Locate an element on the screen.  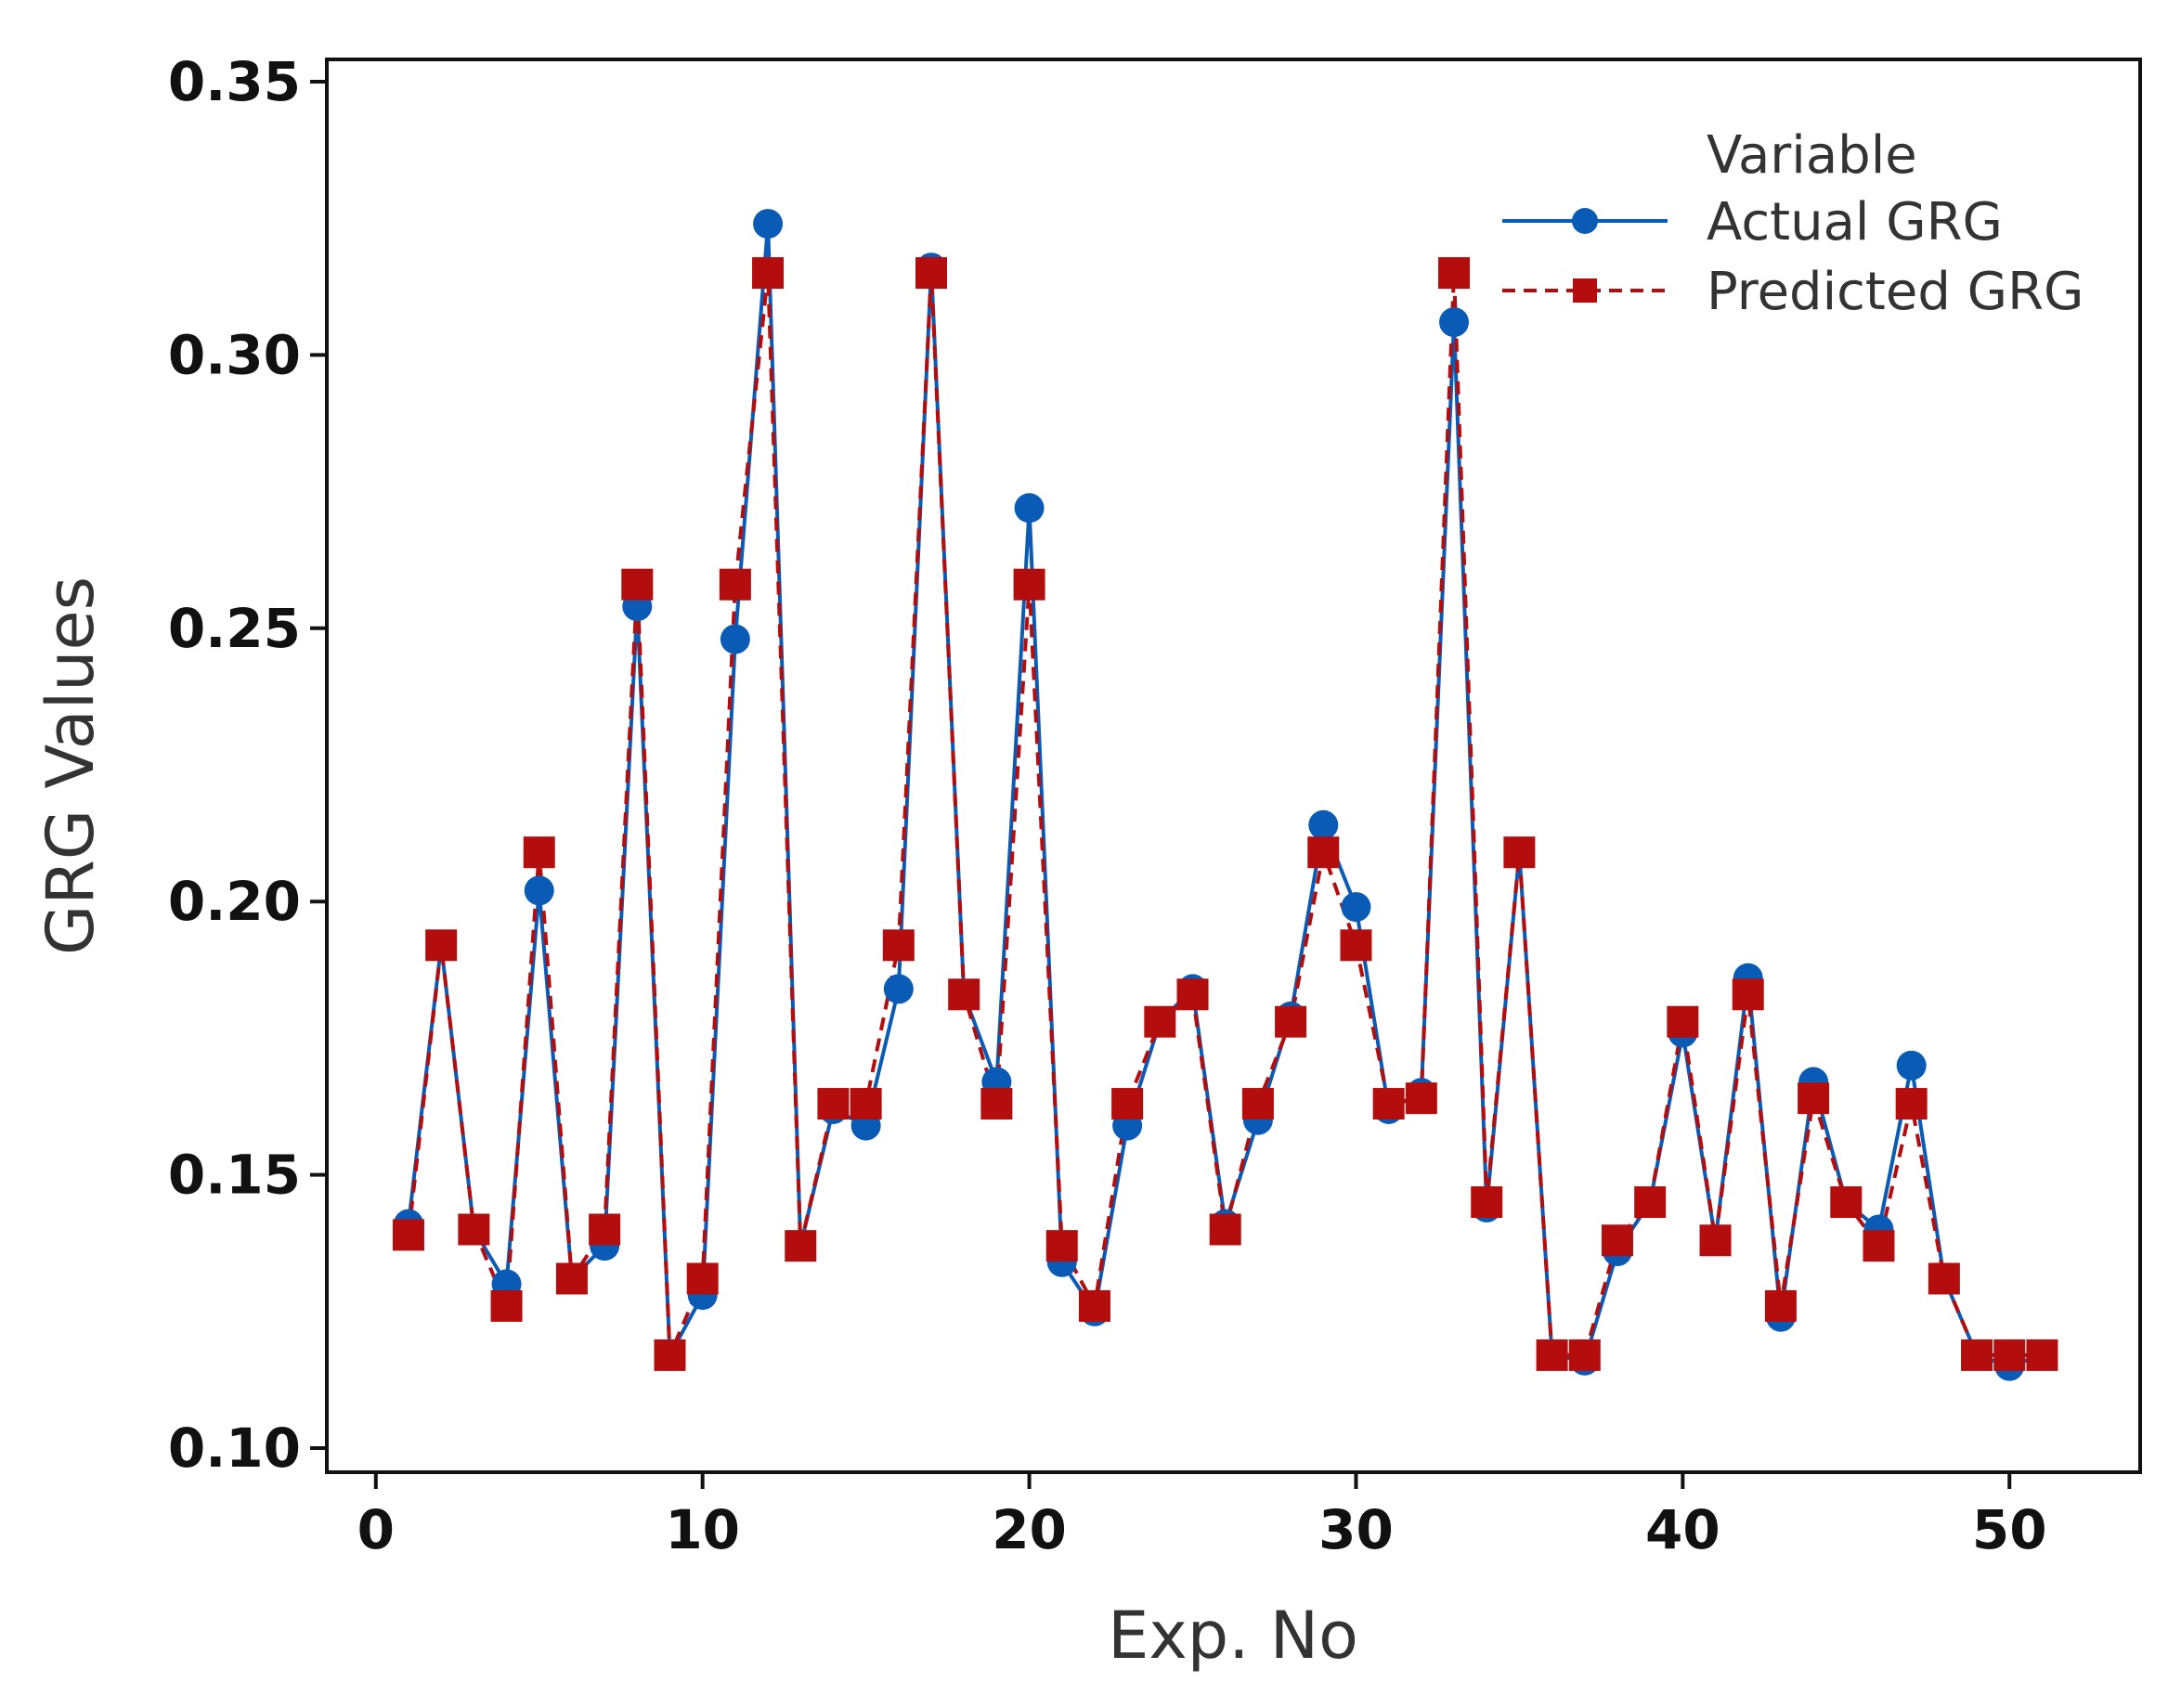
legend-actual-label: Actual GRG is located at coordinates (1855, 222).